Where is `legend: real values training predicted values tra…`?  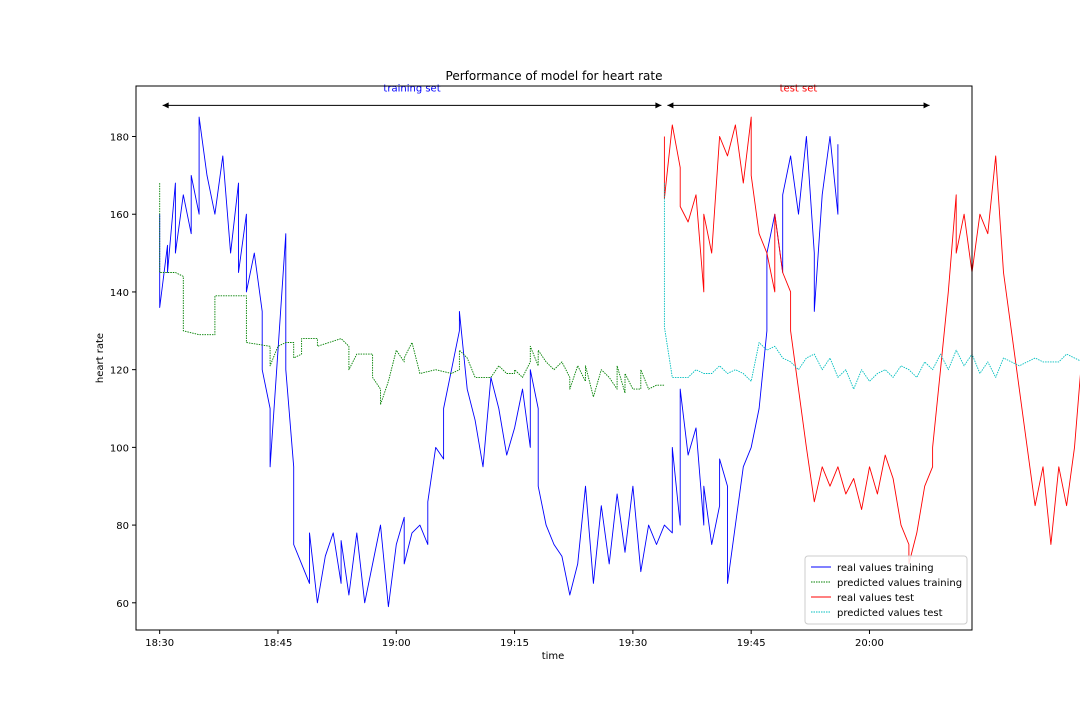
legend: real values training predicted values tra… is located at coordinates (886, 590).